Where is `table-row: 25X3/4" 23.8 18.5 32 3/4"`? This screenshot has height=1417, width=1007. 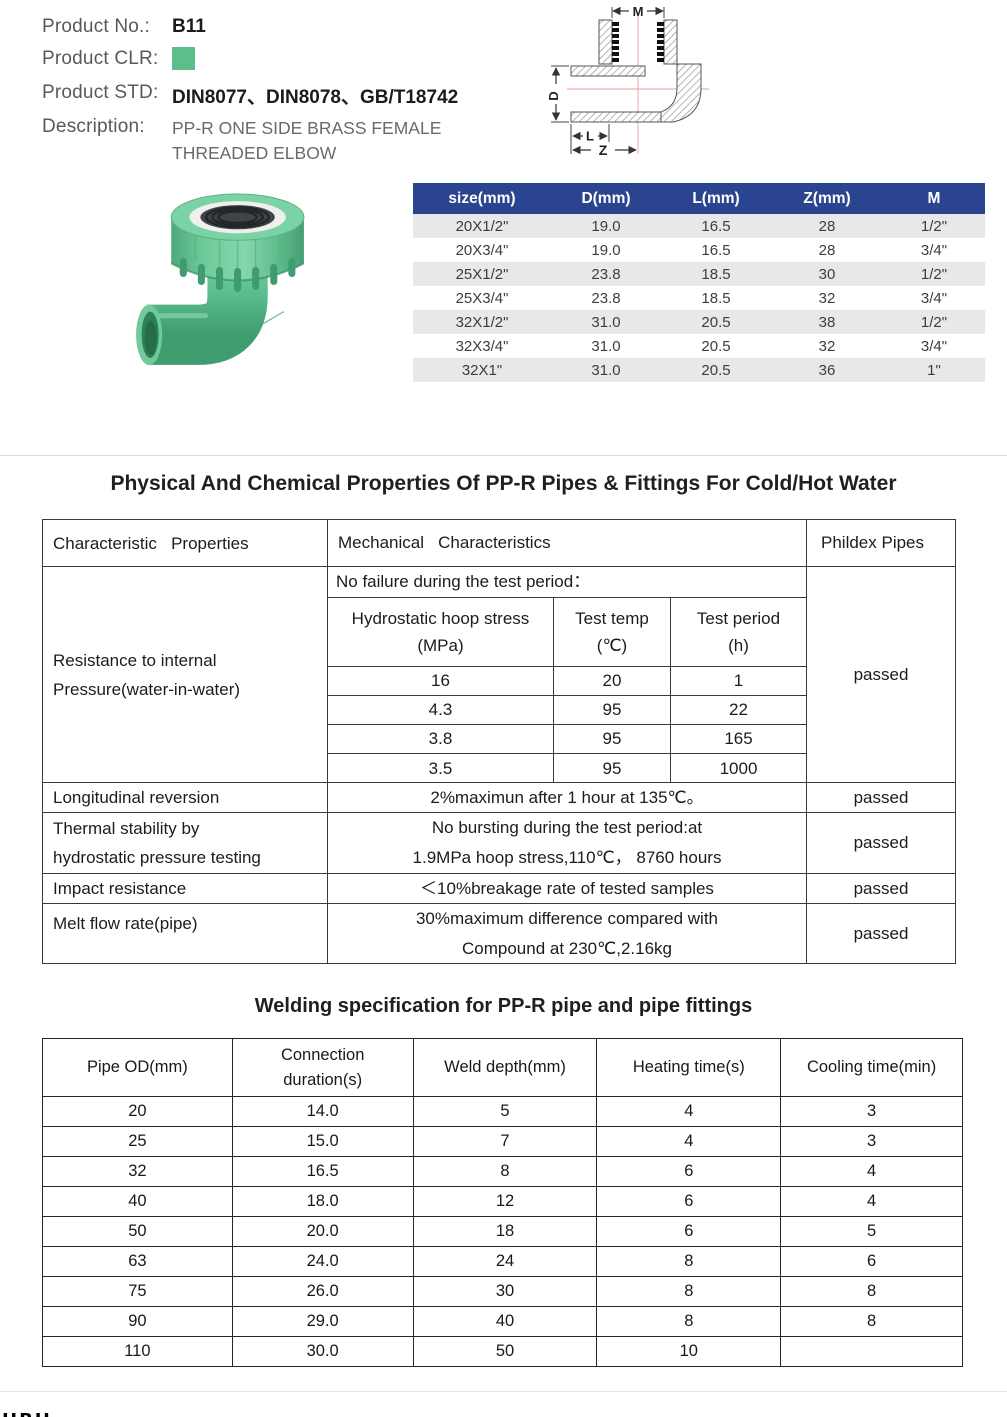 table-row: 25X3/4" 23.8 18.5 32 3/4" is located at coordinates (699, 298).